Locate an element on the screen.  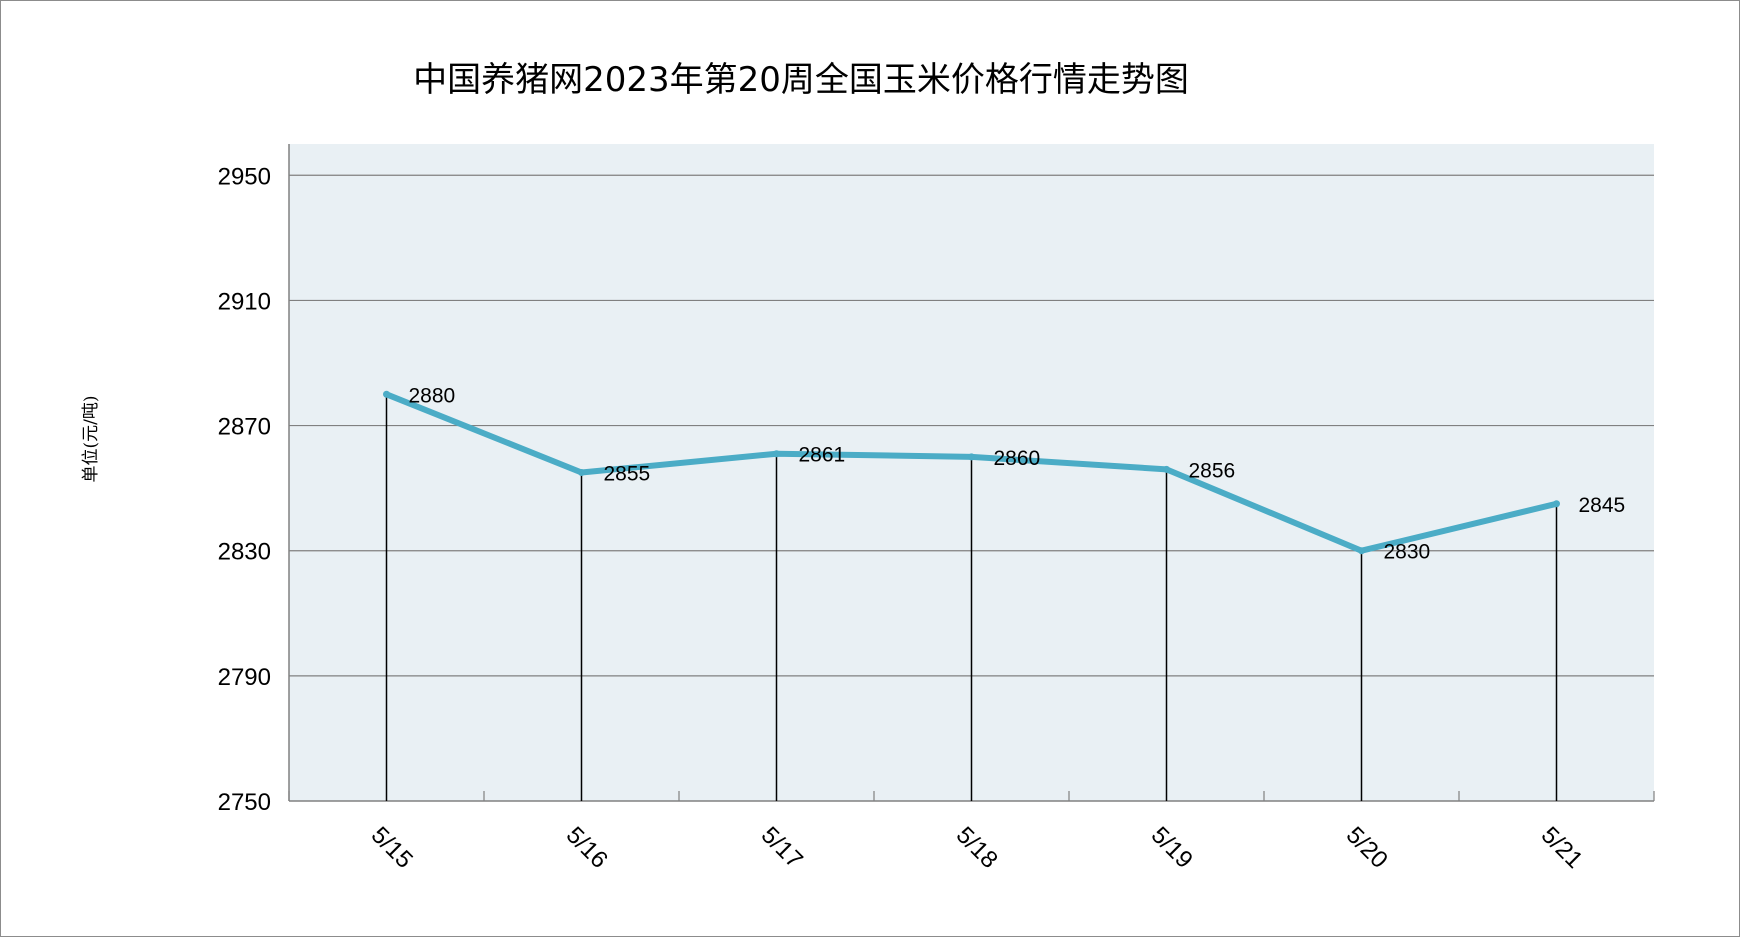
x-tick-label: 5/21 is located at coordinates (1562, 848).